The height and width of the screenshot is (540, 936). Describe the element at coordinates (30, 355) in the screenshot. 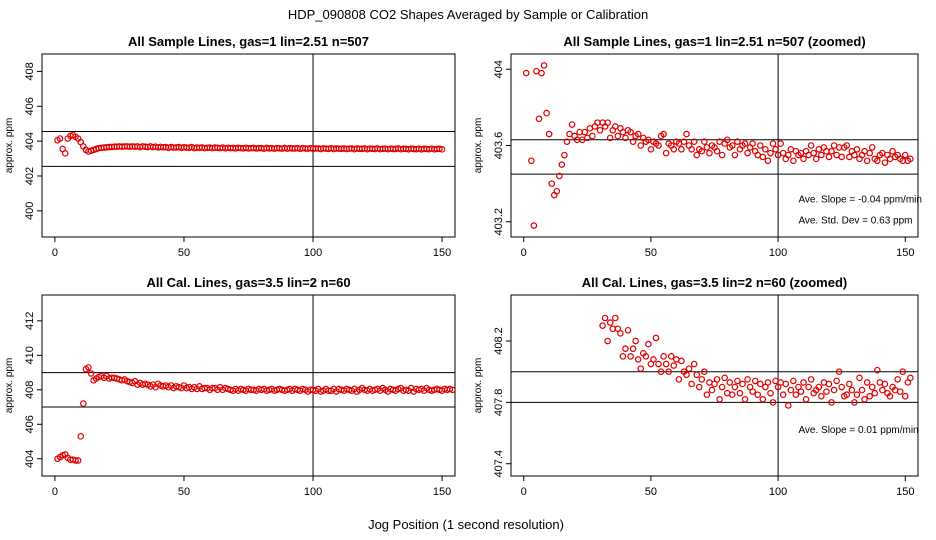

I see `y-tick-label: 410` at that location.